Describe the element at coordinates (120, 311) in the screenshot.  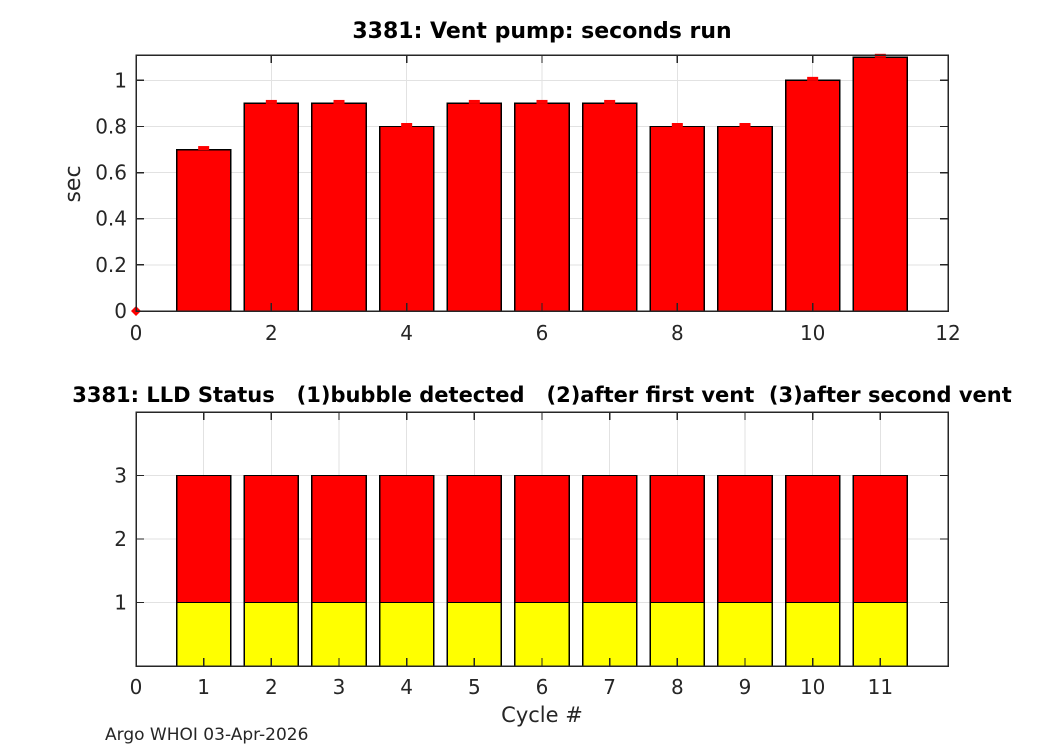
I see `vent-pump-ytick-label: 0` at that location.